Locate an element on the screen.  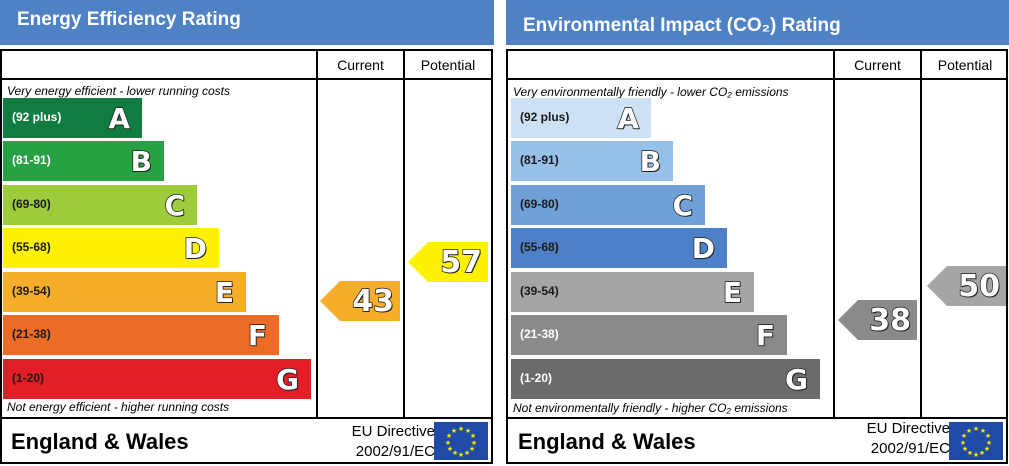
energy-header-divider is located at coordinates (246, 79).